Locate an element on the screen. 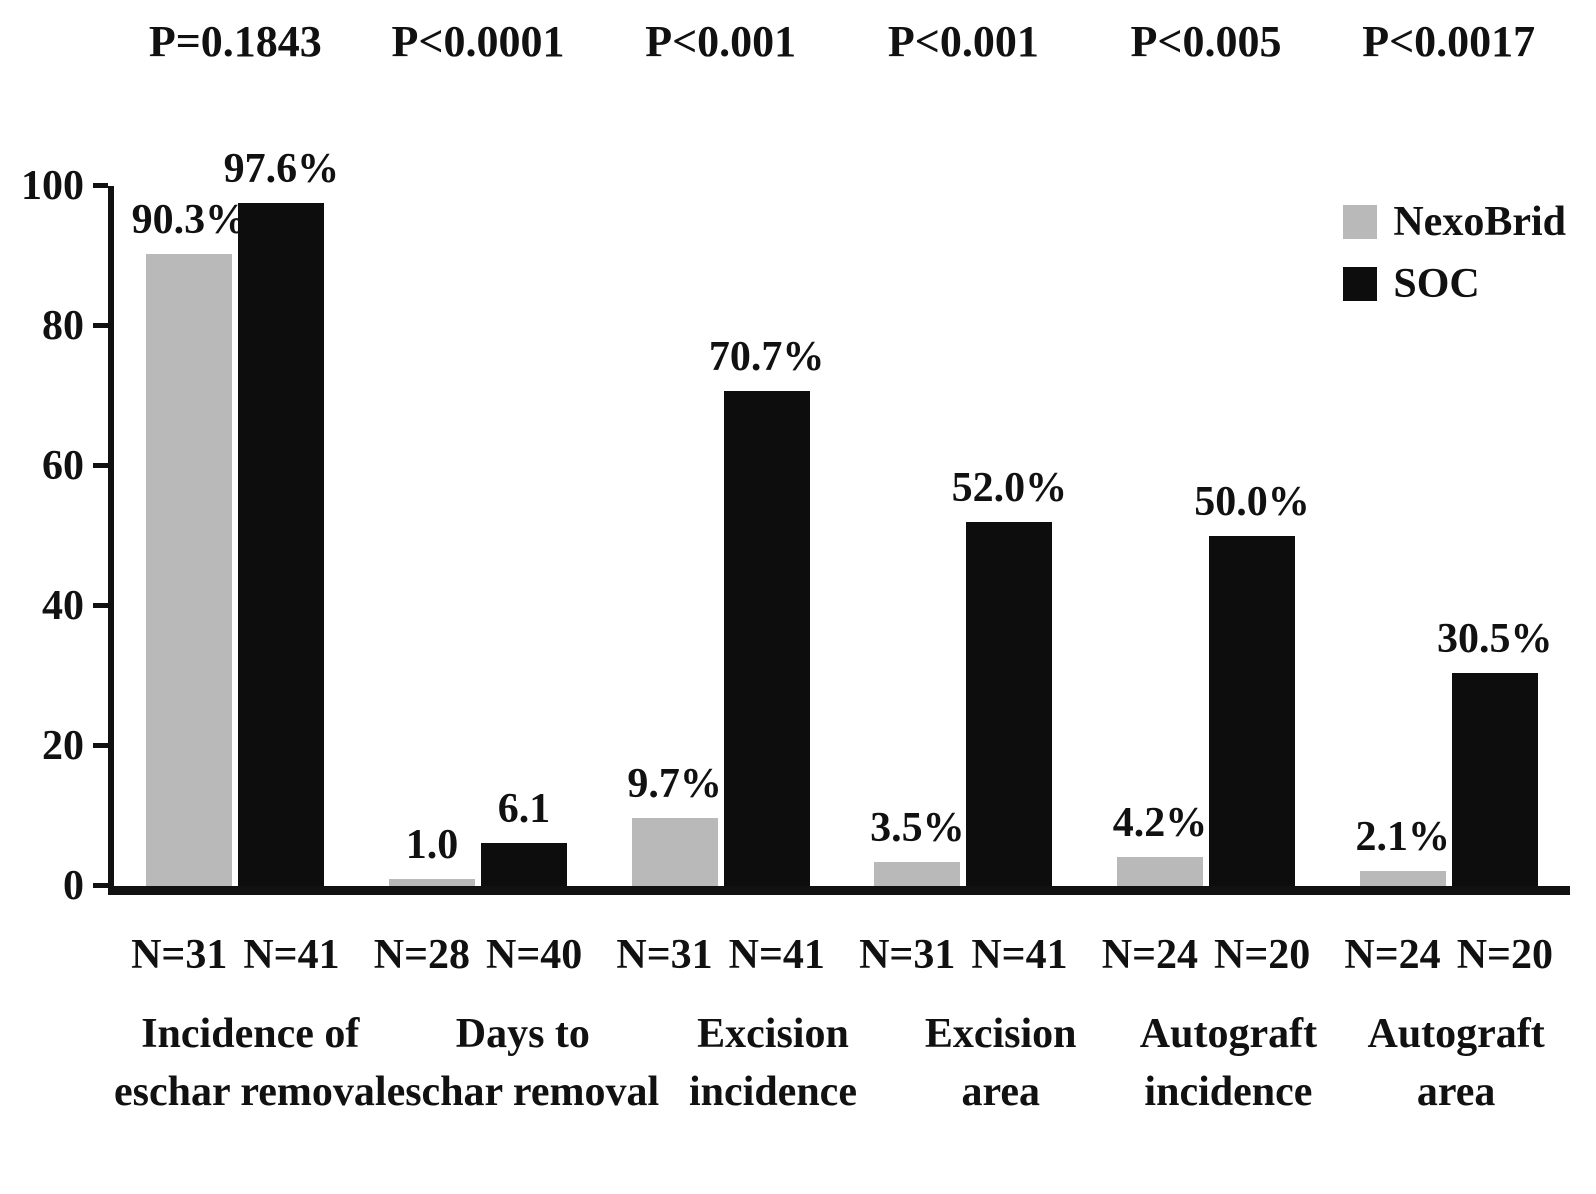 The image size is (1596, 1194). bar-group: 90.3% 97.6% is located at coordinates (235, 516).